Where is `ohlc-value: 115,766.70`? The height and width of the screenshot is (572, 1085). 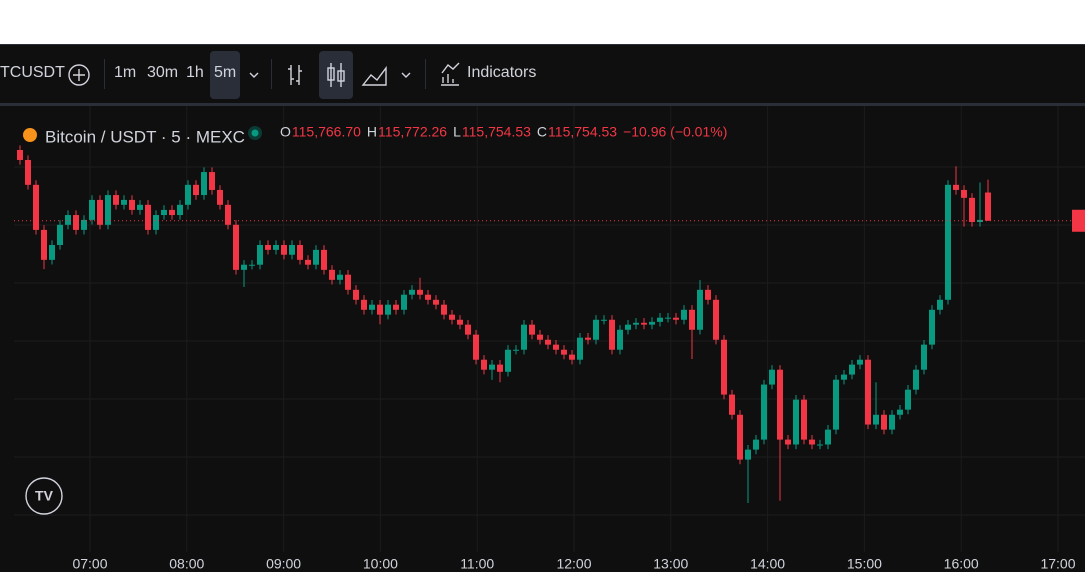
ohlc-value: 115,766.70 is located at coordinates (326, 132).